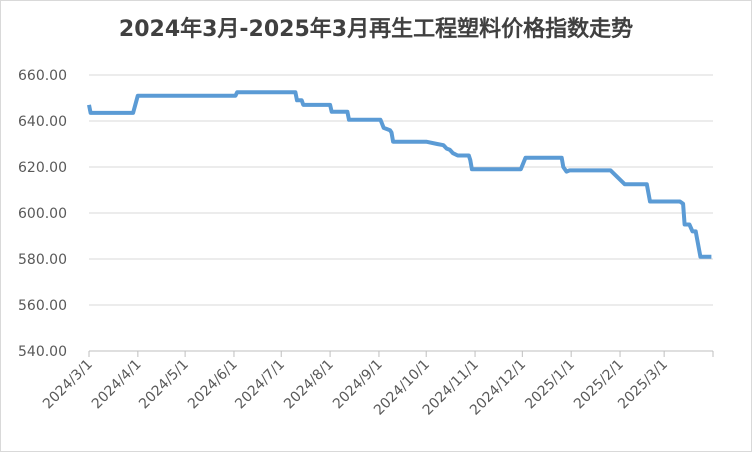 Image resolution: width=752 pixels, height=452 pixels. I want to click on y-tick-label: 660.00, so click(42, 76).